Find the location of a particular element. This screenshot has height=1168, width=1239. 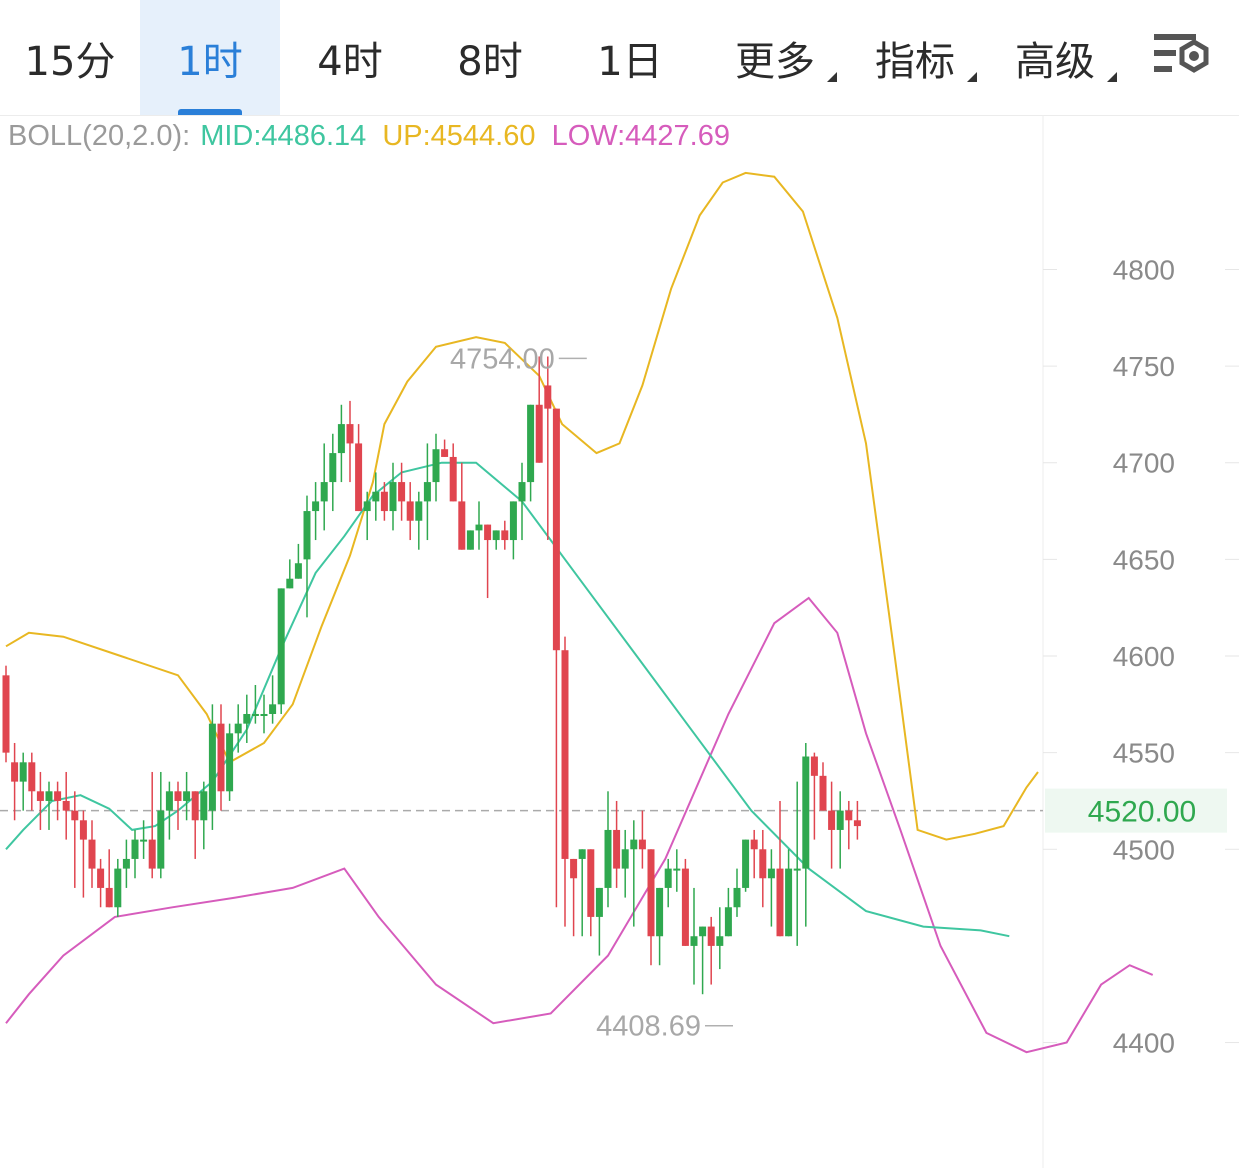

chart-settings-icon is located at coordinates (1182, 58).